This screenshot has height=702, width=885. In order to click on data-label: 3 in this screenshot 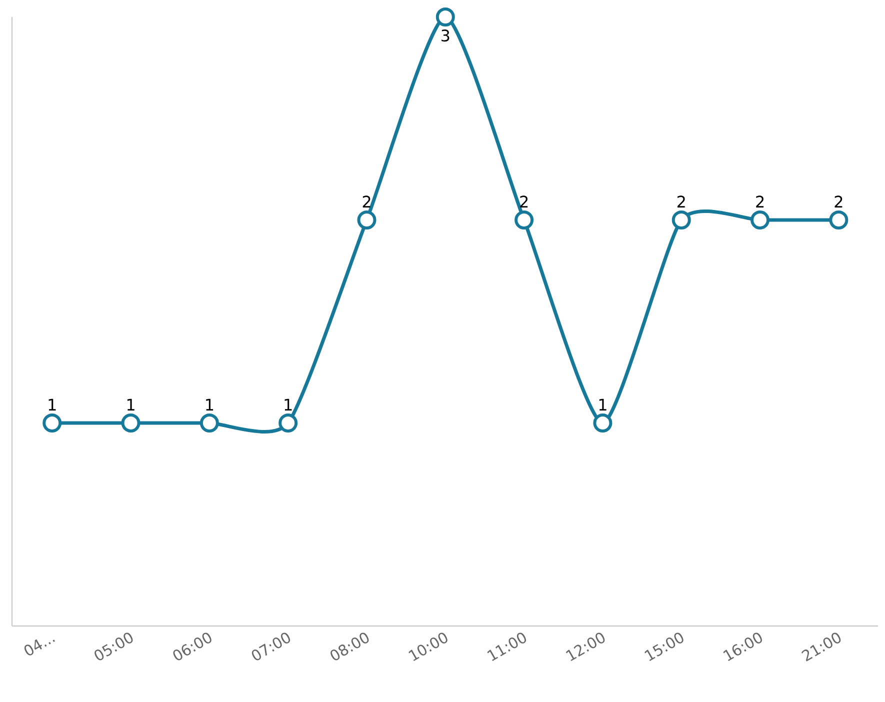, I will do `click(446, 36)`.